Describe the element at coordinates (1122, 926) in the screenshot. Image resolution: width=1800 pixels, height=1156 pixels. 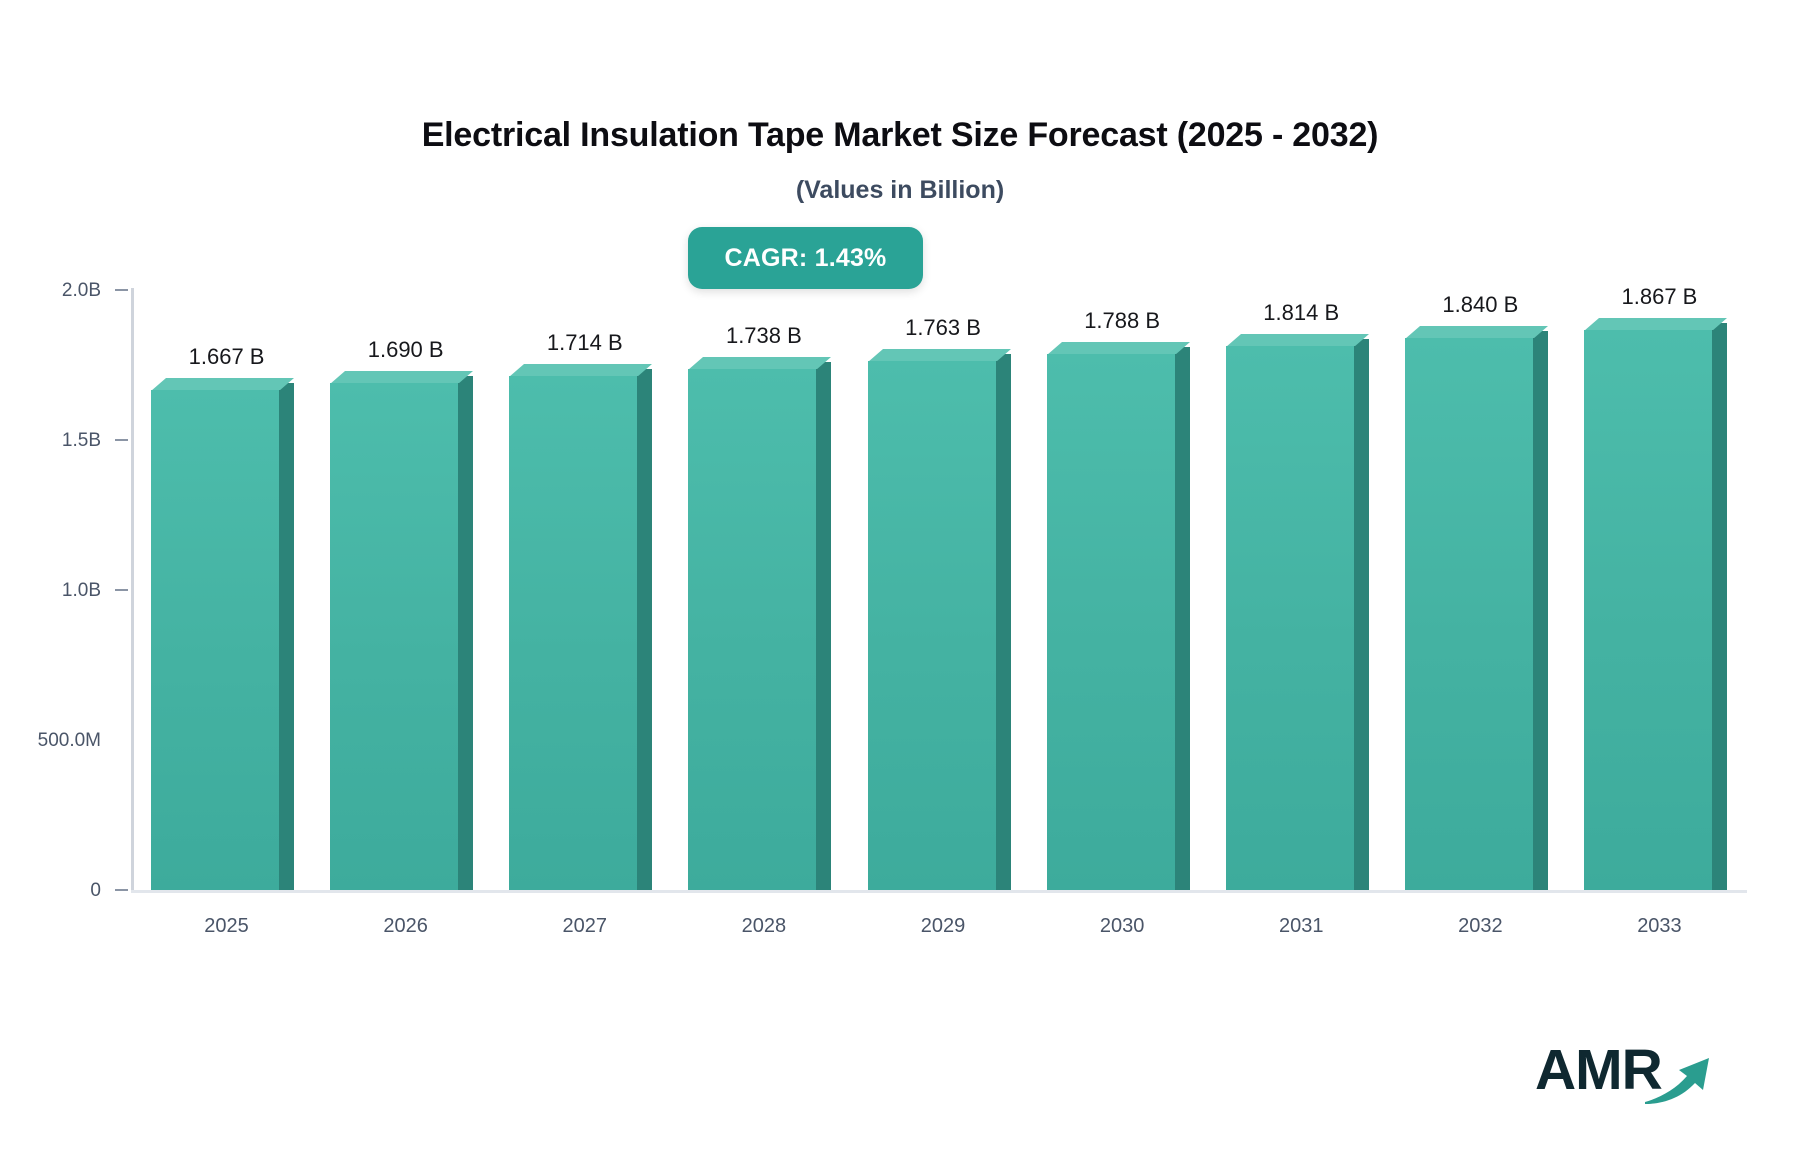
I see `x-axis-tick-label: 2030` at that location.